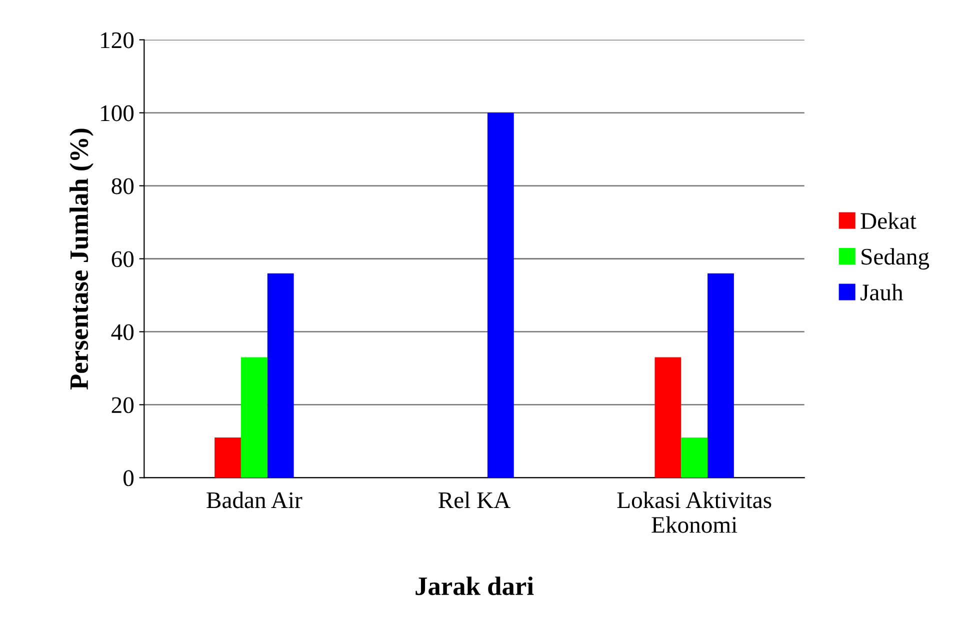 The height and width of the screenshot is (622, 961). Describe the element at coordinates (694, 512) in the screenshot. I see `x-tick-label: Lokasi Aktivitas Ekonomi` at that location.